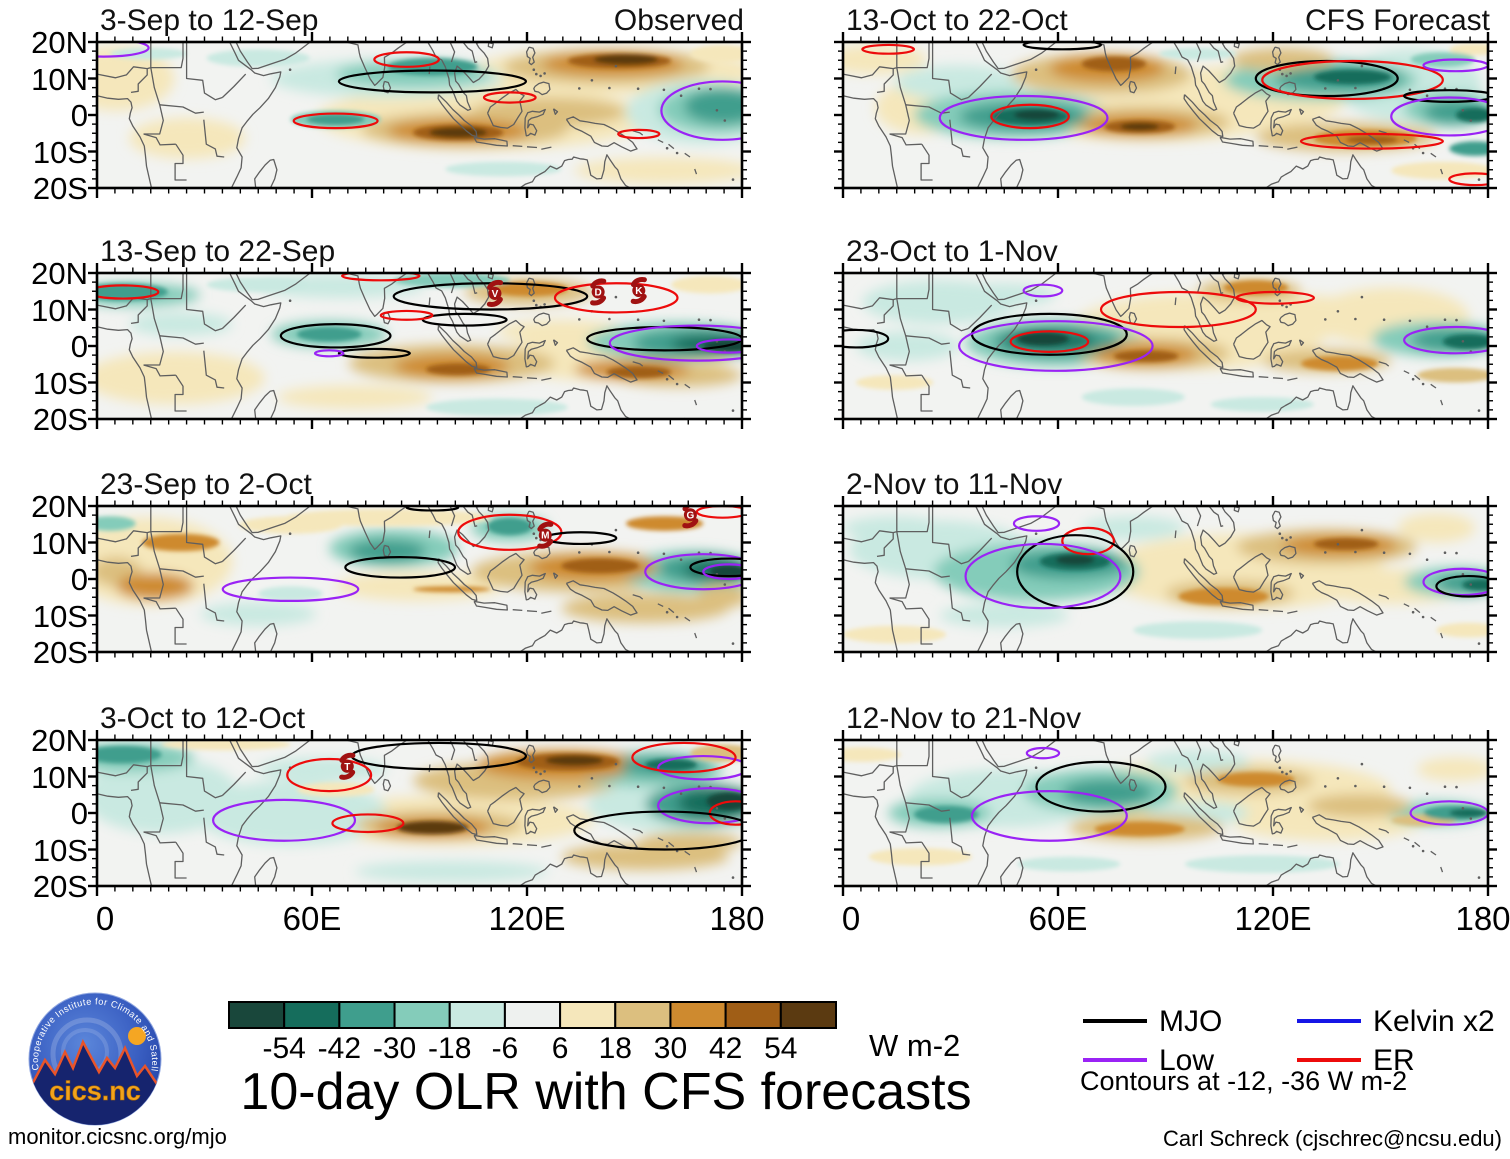 The image size is (1510, 1159). I want to click on svg-text: V, so click(495, 294).